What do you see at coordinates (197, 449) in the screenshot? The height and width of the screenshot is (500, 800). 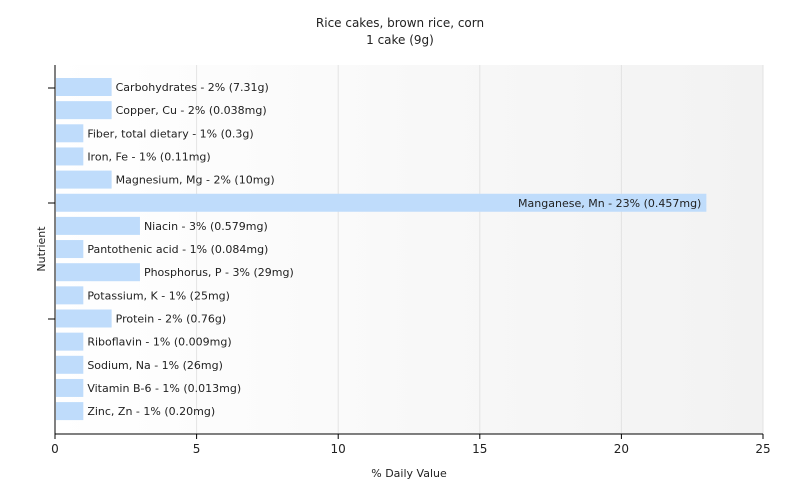 I see `x-tick-label-1: 5` at bounding box center [197, 449].